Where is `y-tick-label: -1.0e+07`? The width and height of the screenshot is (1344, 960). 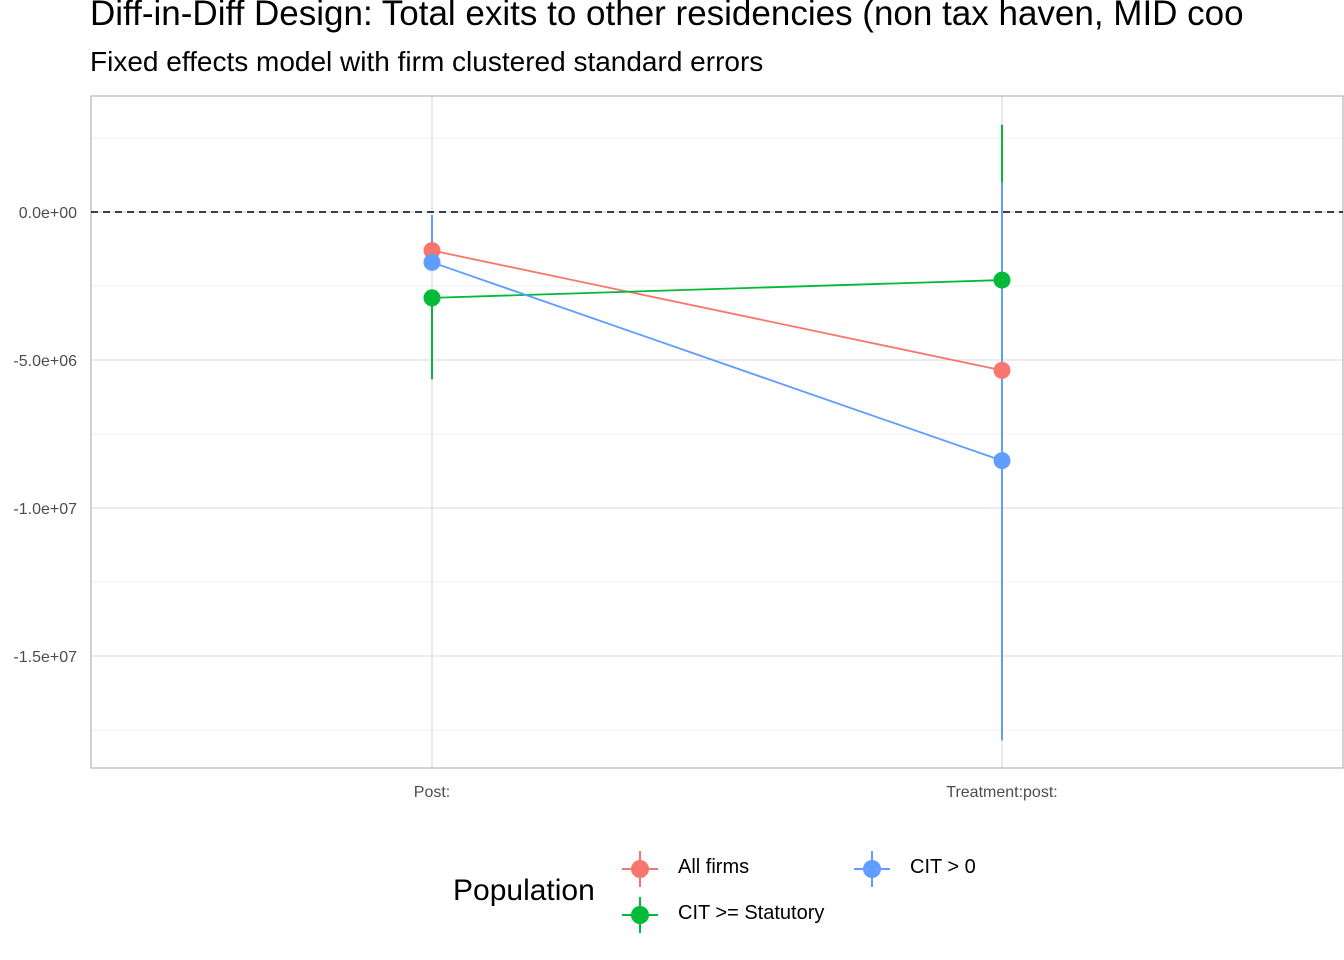
y-tick-label: -1.0e+07 is located at coordinates (45, 509).